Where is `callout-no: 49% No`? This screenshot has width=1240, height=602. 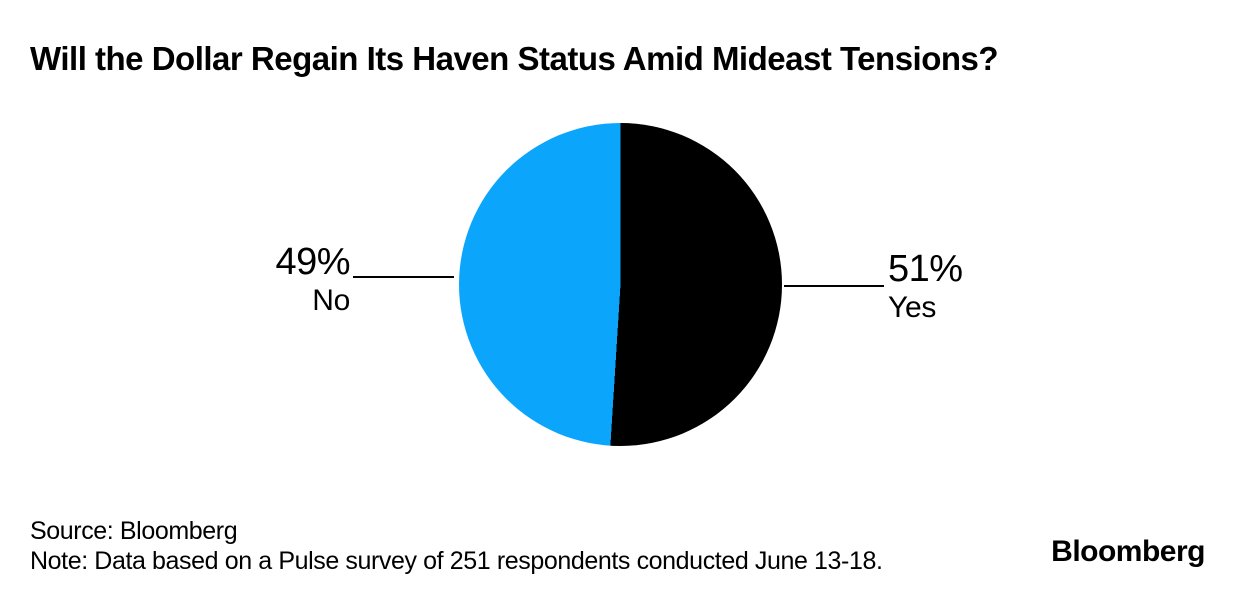 callout-no: 49% No is located at coordinates (312, 280).